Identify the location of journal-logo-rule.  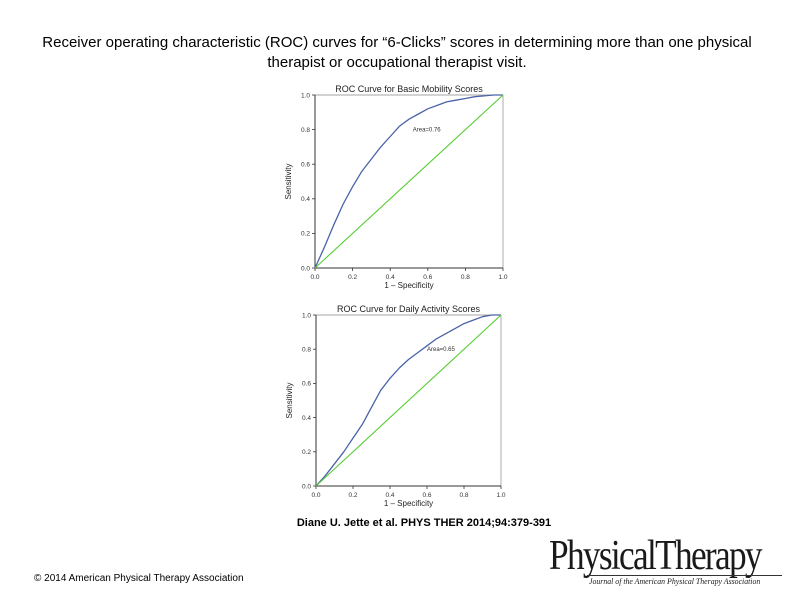
(684, 575).